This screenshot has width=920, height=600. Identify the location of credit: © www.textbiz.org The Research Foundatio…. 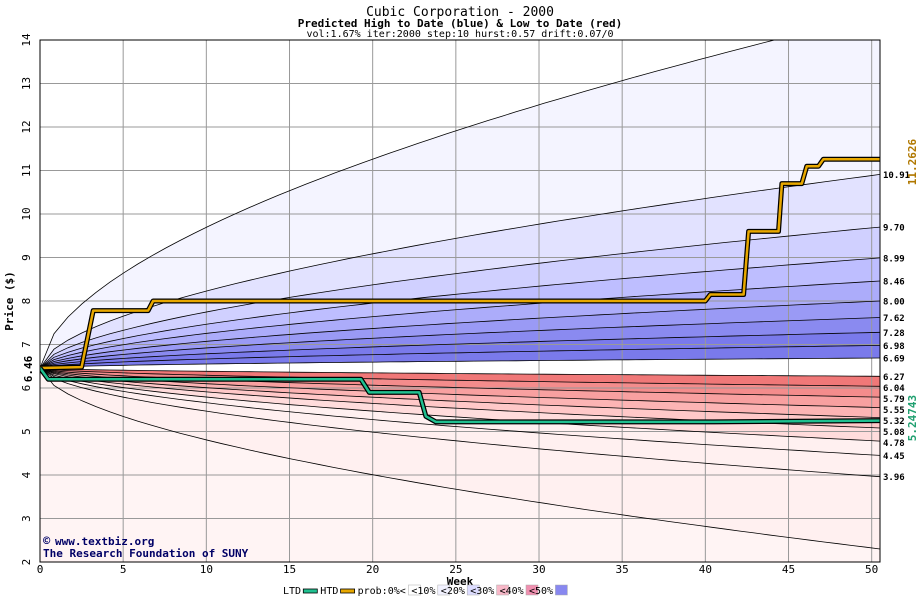
(146, 547).